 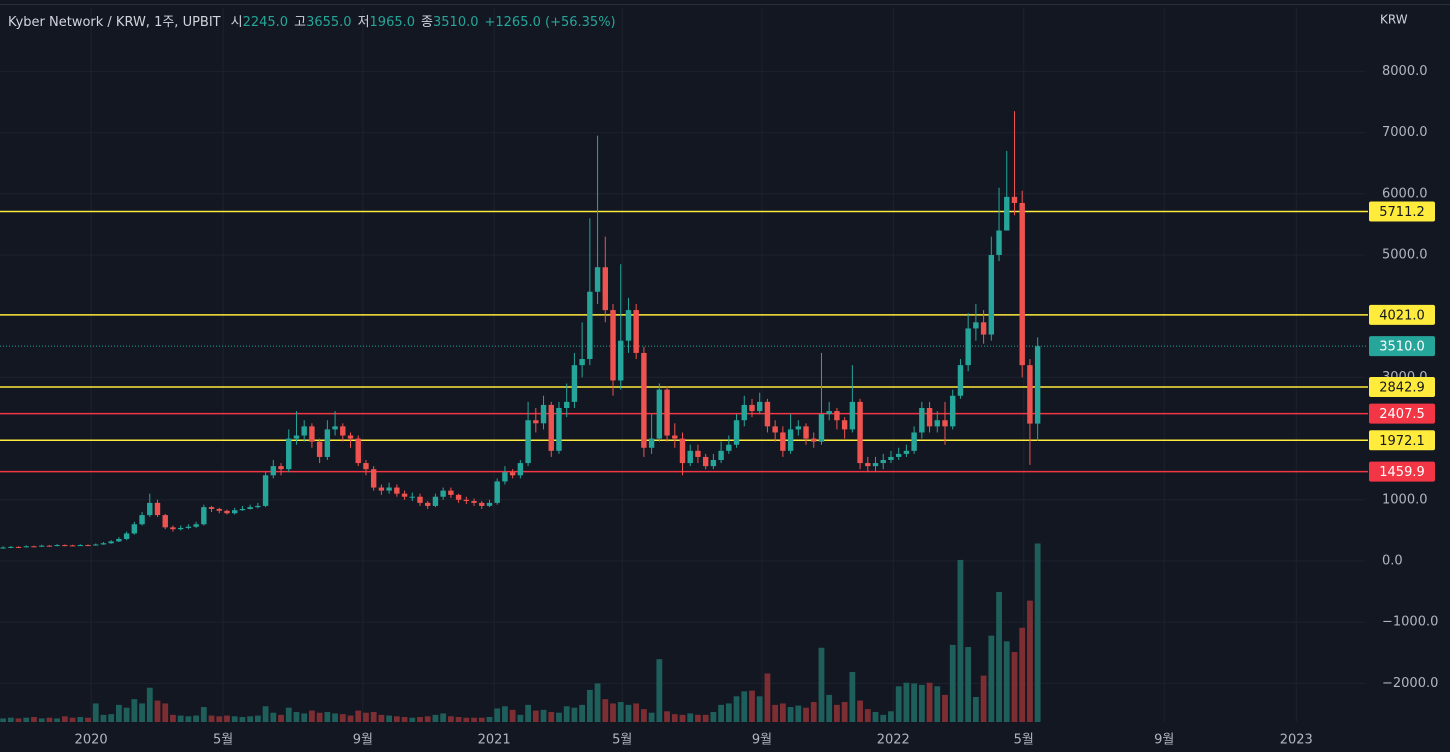 I want to click on y-tick-label: −1000.0, so click(x=1410, y=622).